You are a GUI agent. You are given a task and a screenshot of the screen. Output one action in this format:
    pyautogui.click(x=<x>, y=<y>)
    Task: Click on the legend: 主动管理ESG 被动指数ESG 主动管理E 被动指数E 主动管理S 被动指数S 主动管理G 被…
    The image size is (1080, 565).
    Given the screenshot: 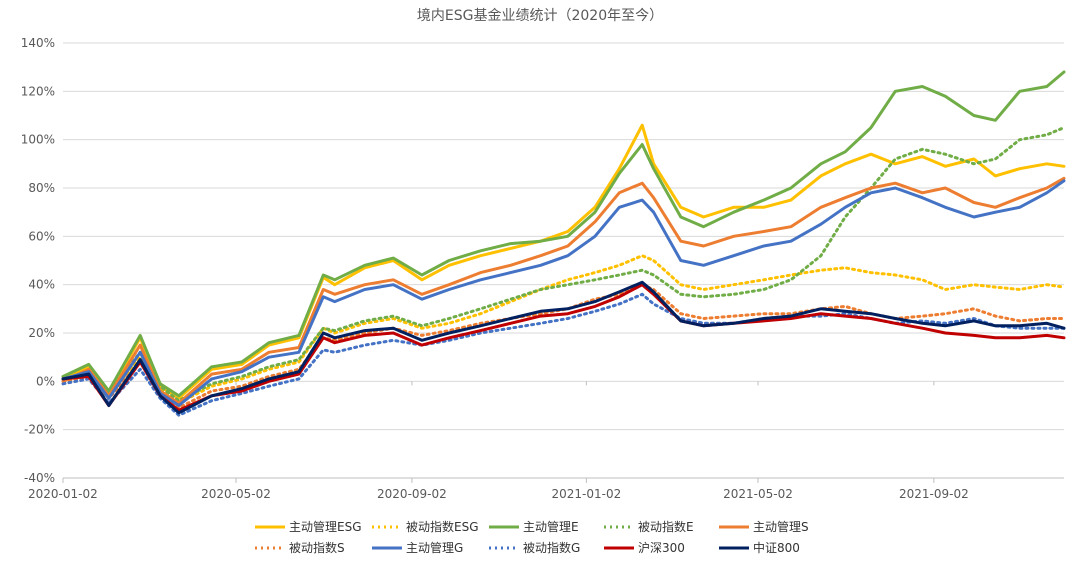 What is the action you would take?
    pyautogui.click(x=532, y=537)
    